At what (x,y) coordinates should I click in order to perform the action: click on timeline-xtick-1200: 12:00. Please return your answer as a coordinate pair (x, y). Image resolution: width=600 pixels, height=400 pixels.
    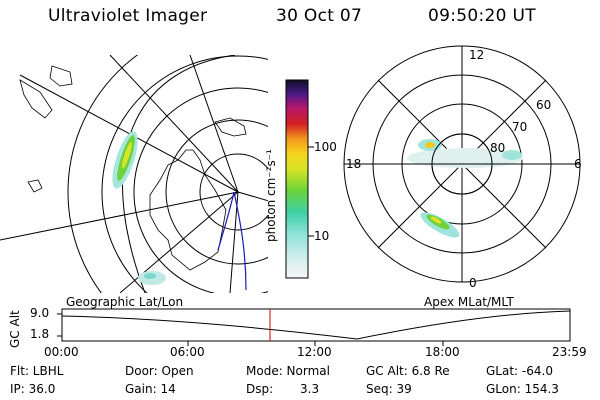
    Looking at the image, I should click on (314, 352).